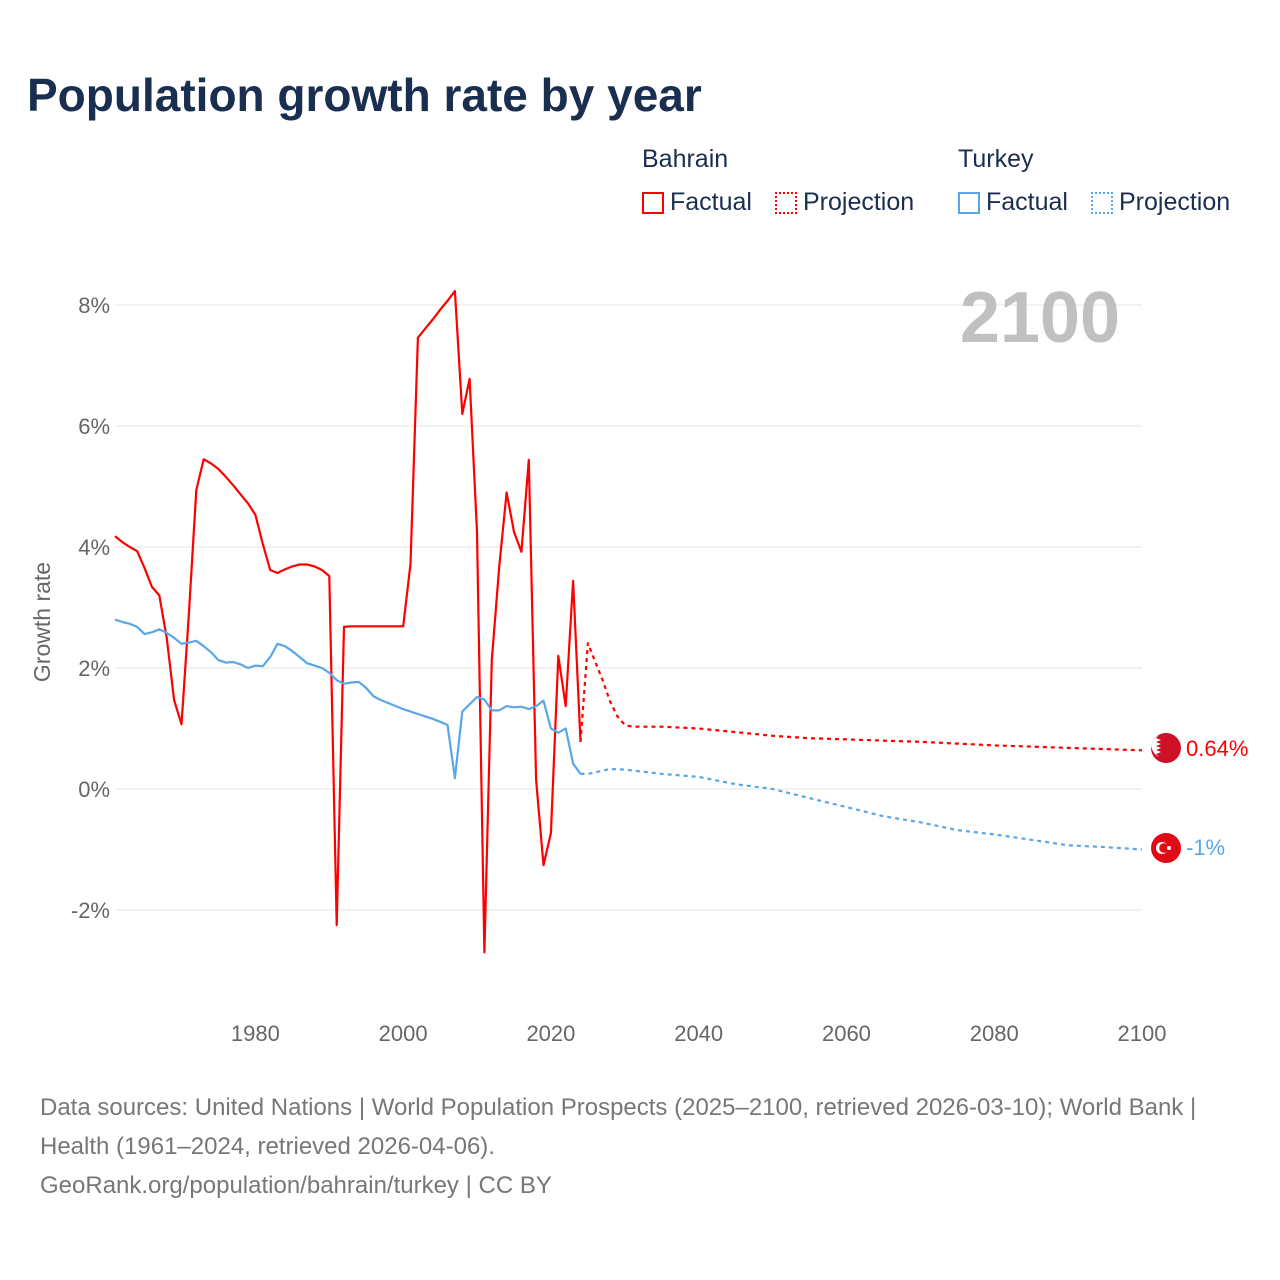 This screenshot has width=1280, height=1280. What do you see at coordinates (698, 1033) in the screenshot?
I see `x-tick-label: 2040` at bounding box center [698, 1033].